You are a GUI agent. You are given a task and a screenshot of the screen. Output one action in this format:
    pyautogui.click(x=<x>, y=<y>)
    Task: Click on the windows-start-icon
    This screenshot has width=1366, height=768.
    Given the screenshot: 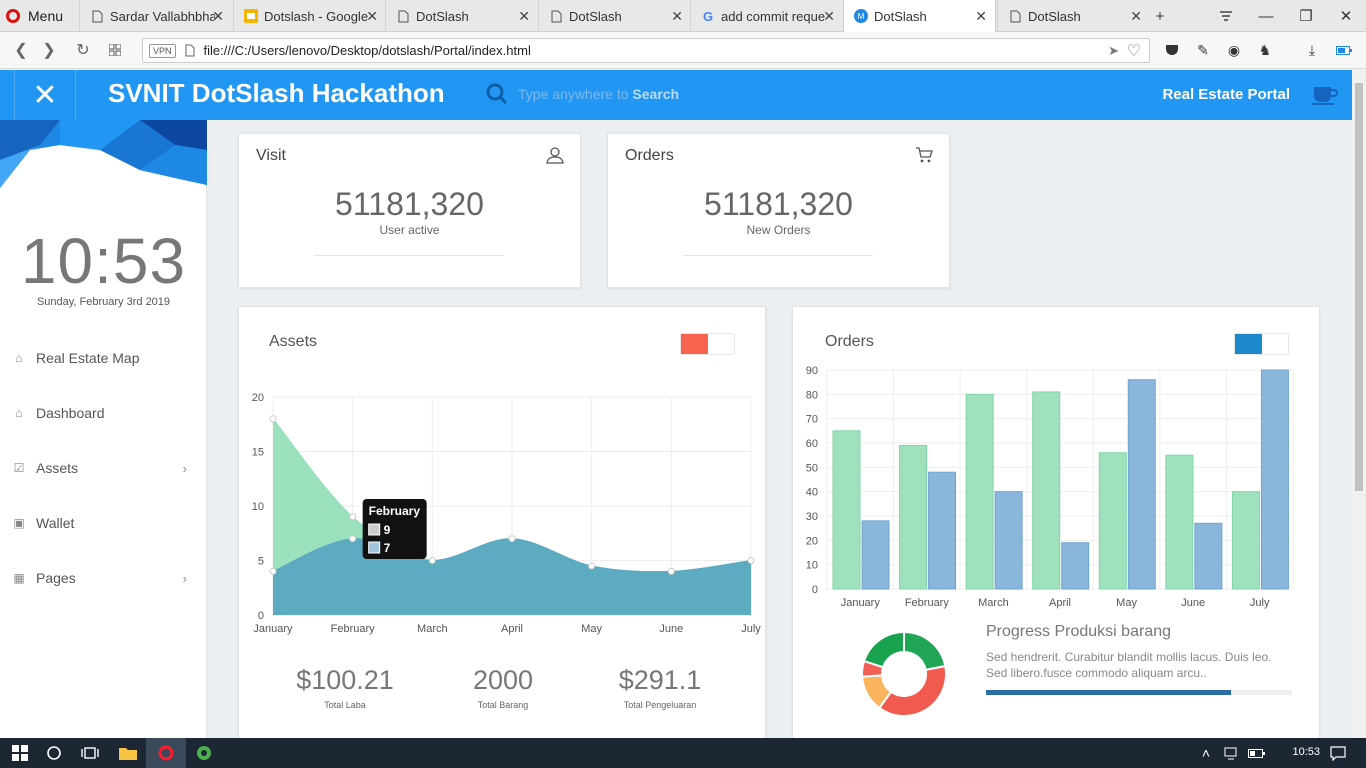 What is the action you would take?
    pyautogui.click(x=20, y=753)
    